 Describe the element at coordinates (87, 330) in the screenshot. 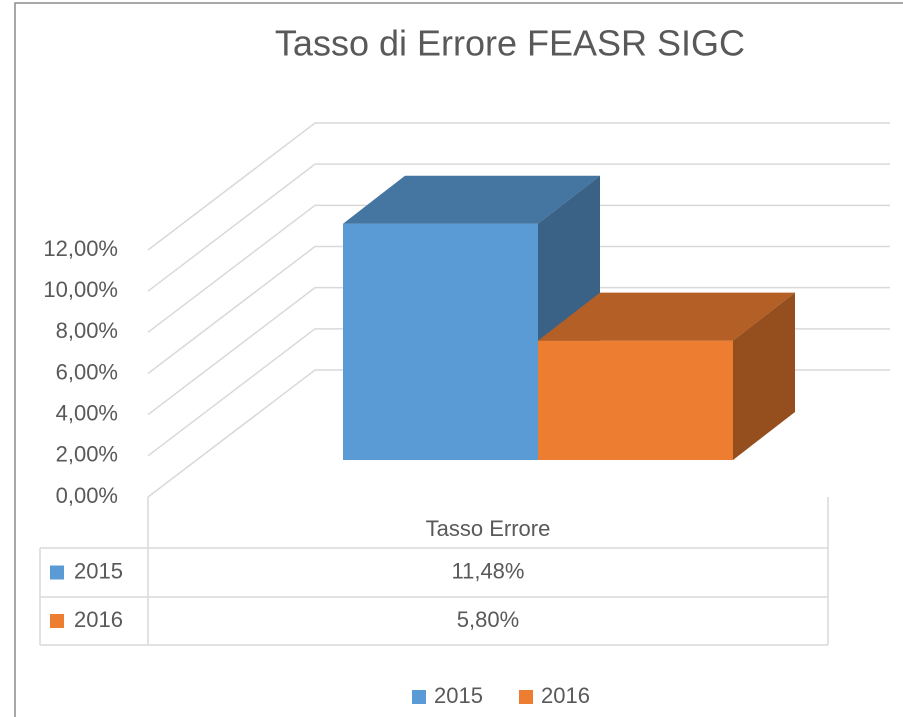

I see `y-tick-label: 8,00%` at that location.